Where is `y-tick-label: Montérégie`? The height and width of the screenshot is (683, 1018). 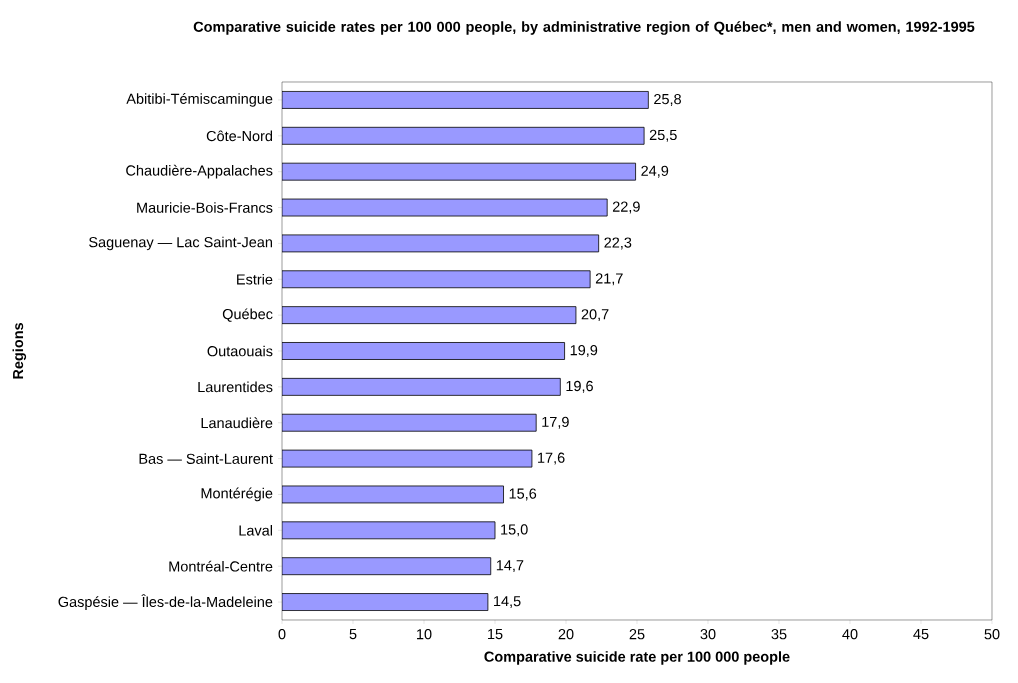
y-tick-label: Montérégie is located at coordinates (237, 494).